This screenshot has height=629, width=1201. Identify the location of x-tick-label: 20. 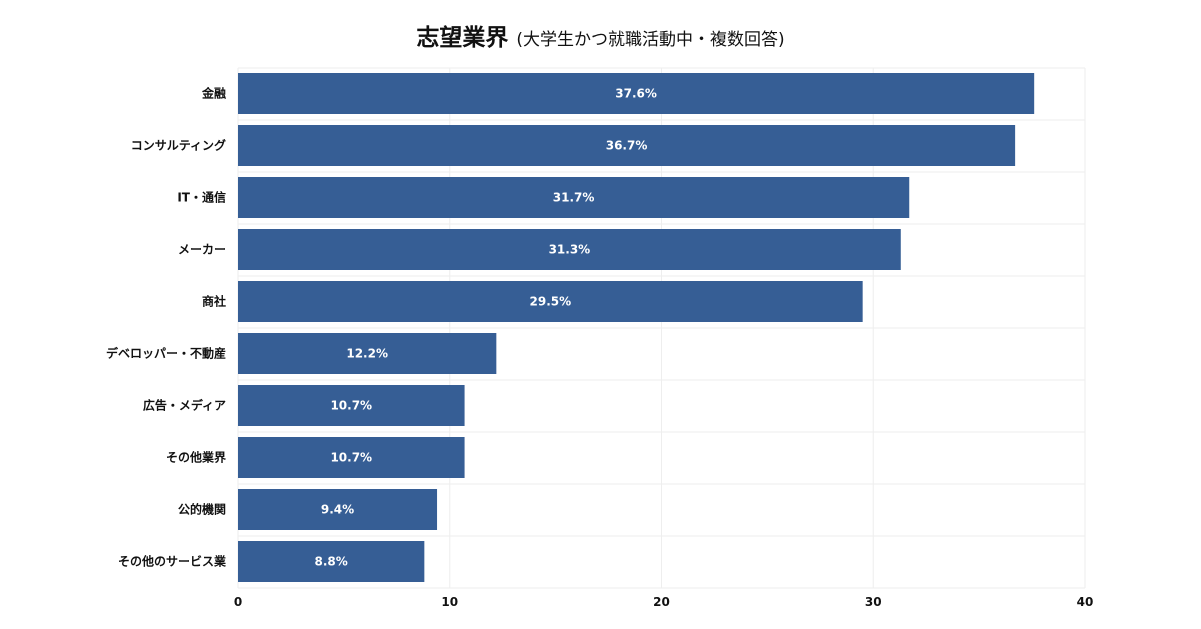
(661, 602).